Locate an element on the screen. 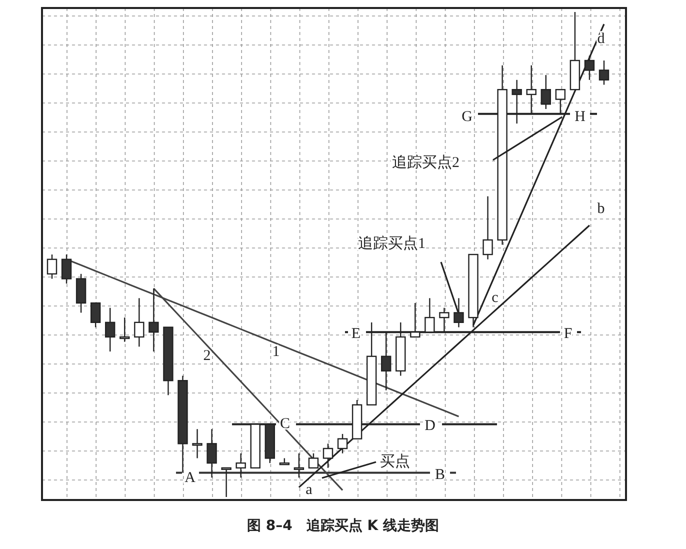 Image resolution: width=686 pixels, height=549 pixels. annotation: 1 is located at coordinates (276, 352).